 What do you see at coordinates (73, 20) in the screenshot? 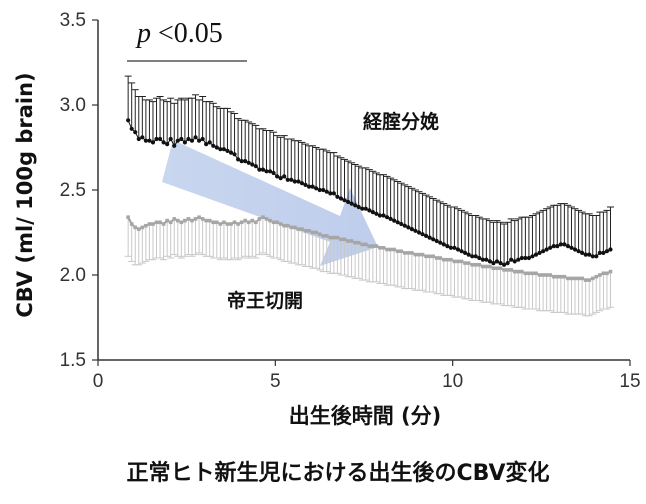
I see `y-tick-label-4: 3.5` at bounding box center [73, 20].